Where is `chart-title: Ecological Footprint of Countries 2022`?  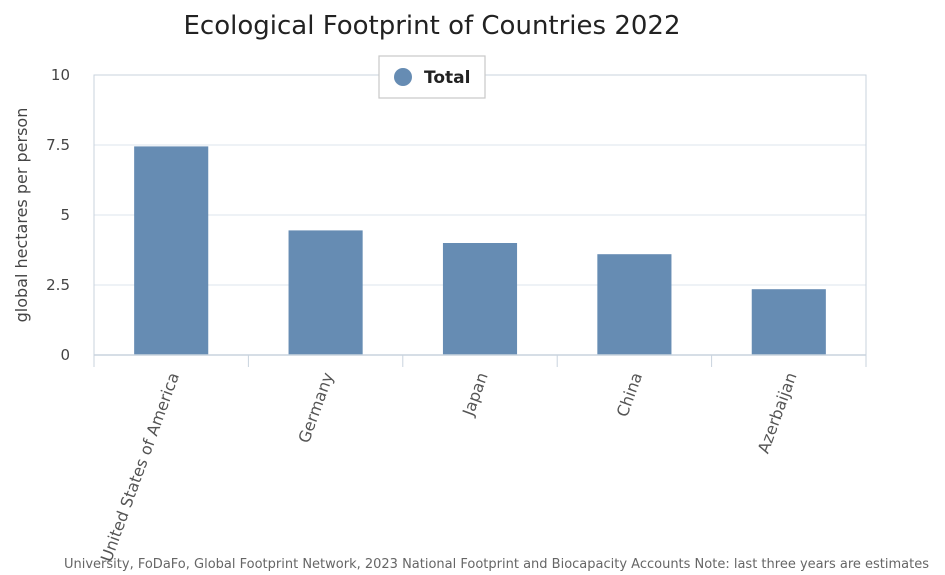
chart-title: Ecological Footprint of Countries 2022 is located at coordinates (431, 26).